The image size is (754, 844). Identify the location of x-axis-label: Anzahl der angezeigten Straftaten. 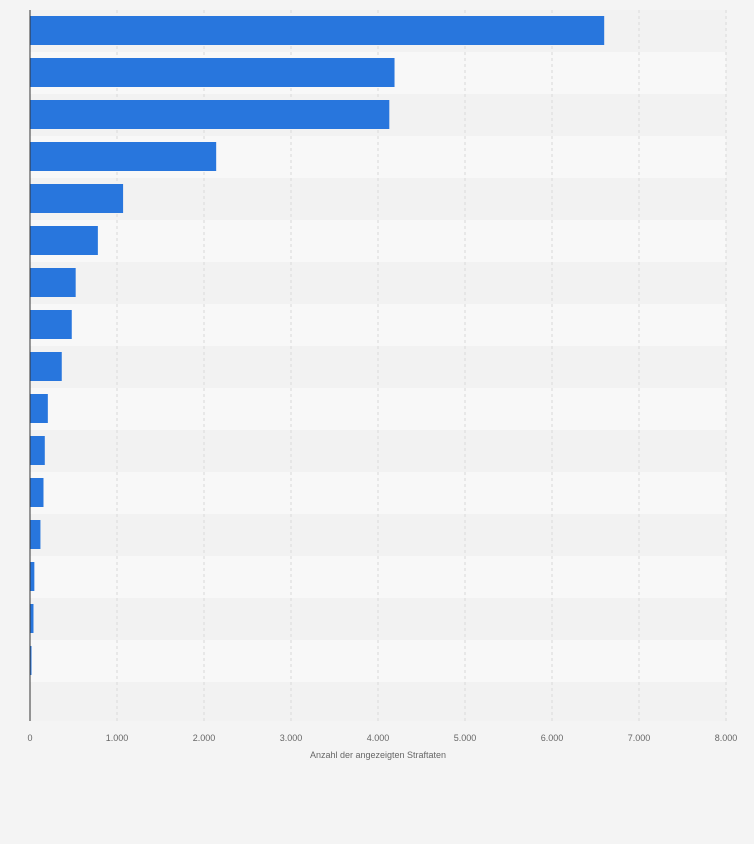
(378, 755).